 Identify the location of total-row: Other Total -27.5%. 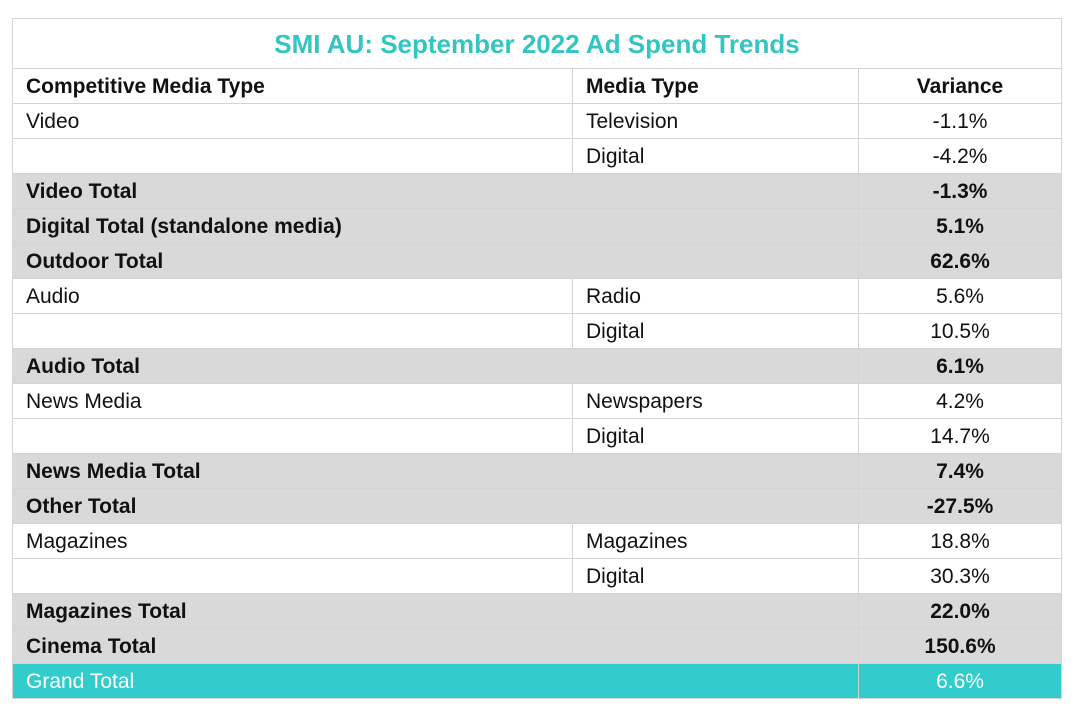
(537, 506).